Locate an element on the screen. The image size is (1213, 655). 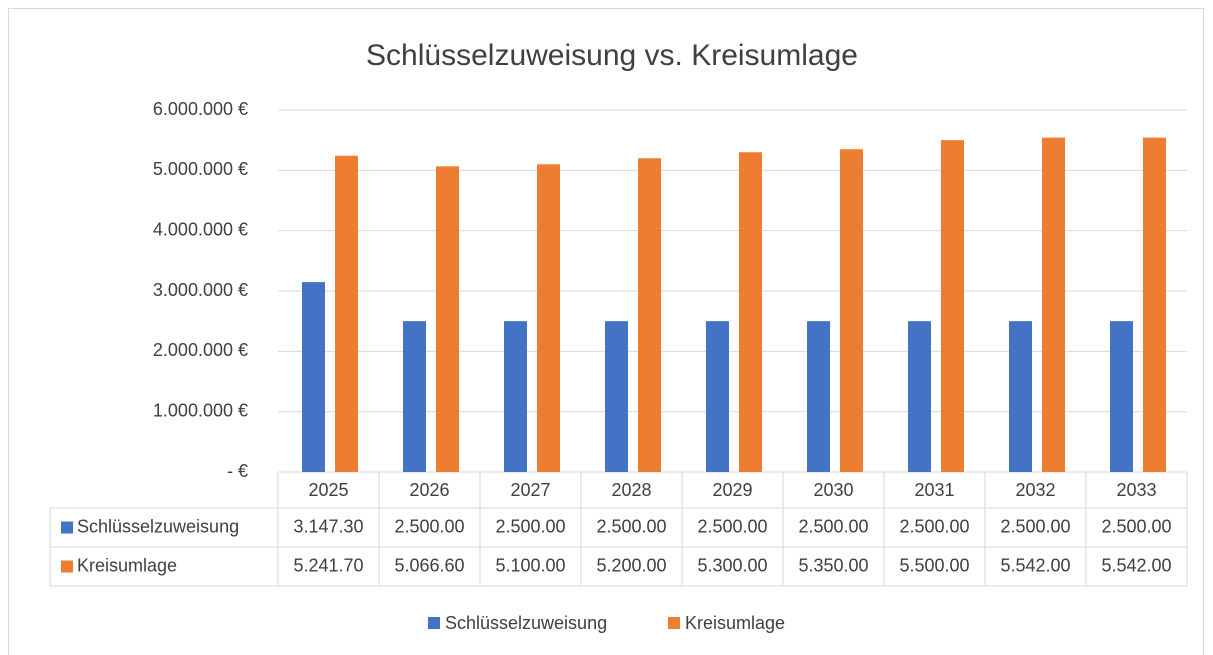
y-tick-label: 1.000.000 € is located at coordinates (200, 410).